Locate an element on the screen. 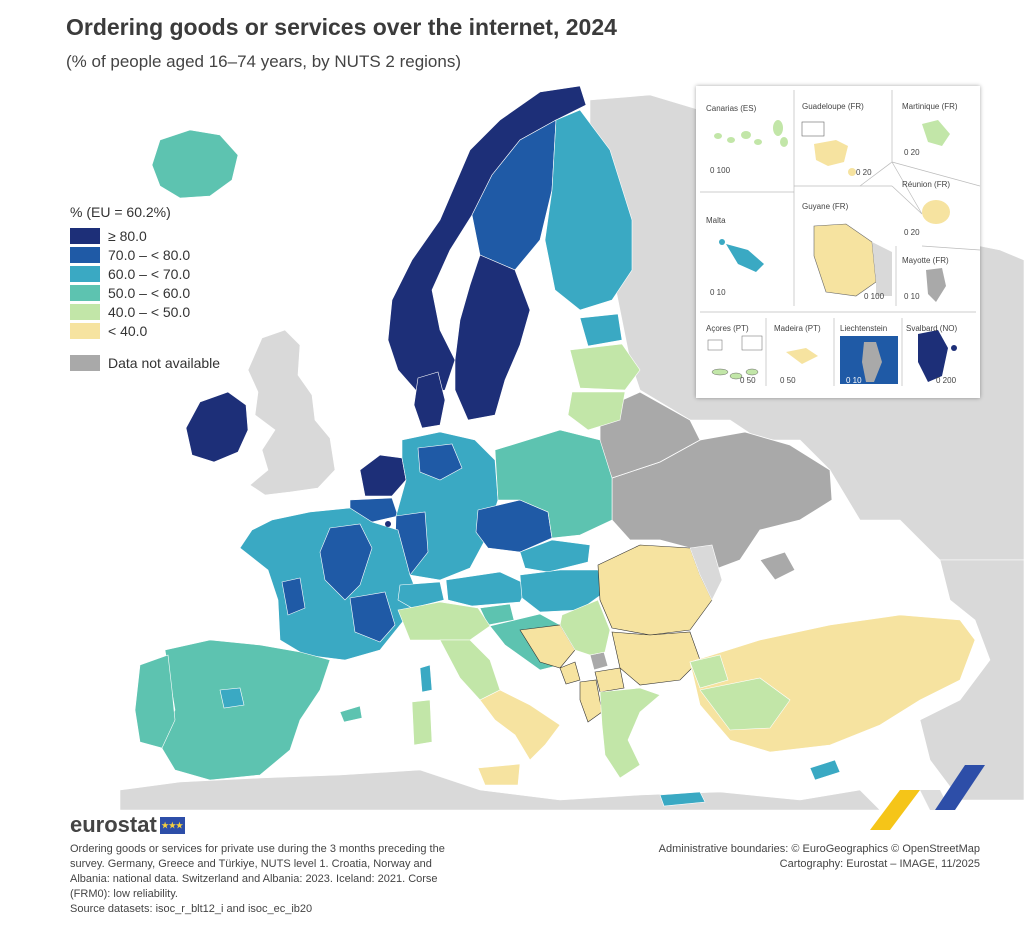 The image size is (1024, 936). inset-scale-malta: 0 10 is located at coordinates (718, 292).